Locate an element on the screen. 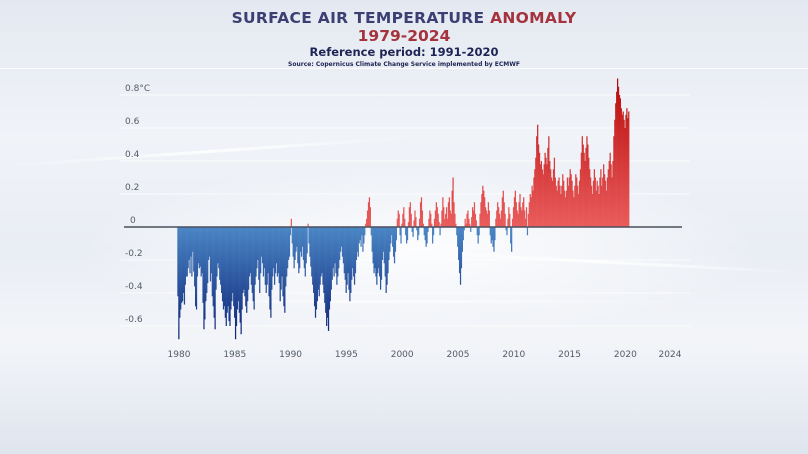 This screenshot has width=808, height=454. reference-period: Reference period: 1991-2020 is located at coordinates (404, 52).